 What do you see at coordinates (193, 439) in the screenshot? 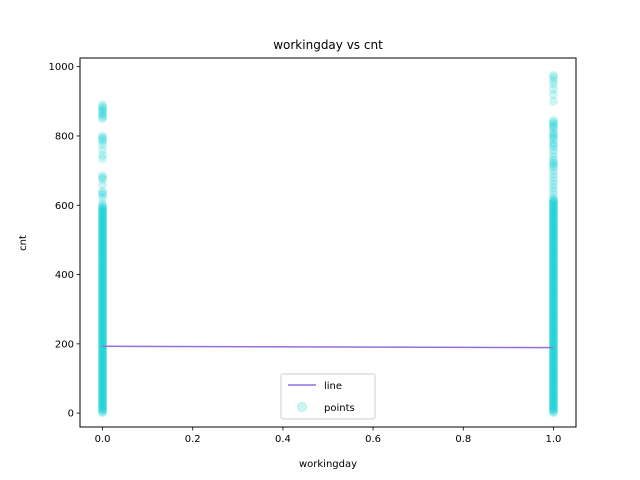
I see `x-tick-label: 0.2` at bounding box center [193, 439].